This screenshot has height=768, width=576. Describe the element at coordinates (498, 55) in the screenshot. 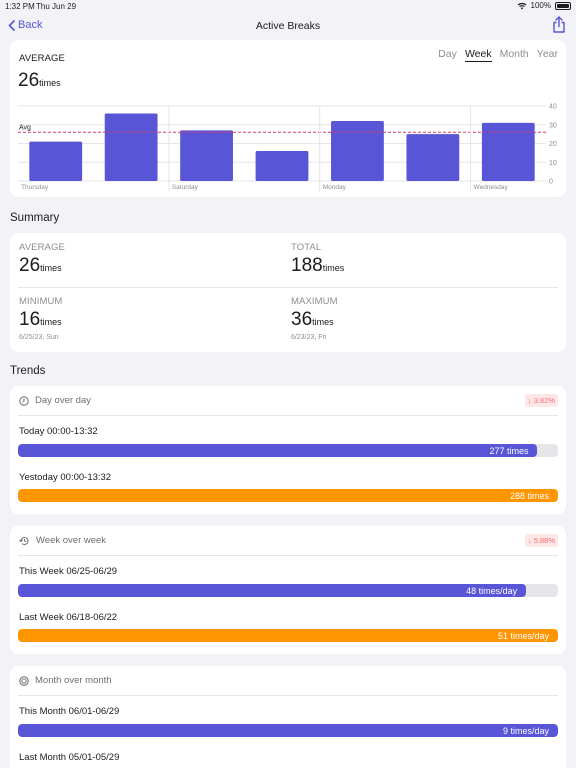

I see `period-segmented-control: Day Week Month Year` at that location.